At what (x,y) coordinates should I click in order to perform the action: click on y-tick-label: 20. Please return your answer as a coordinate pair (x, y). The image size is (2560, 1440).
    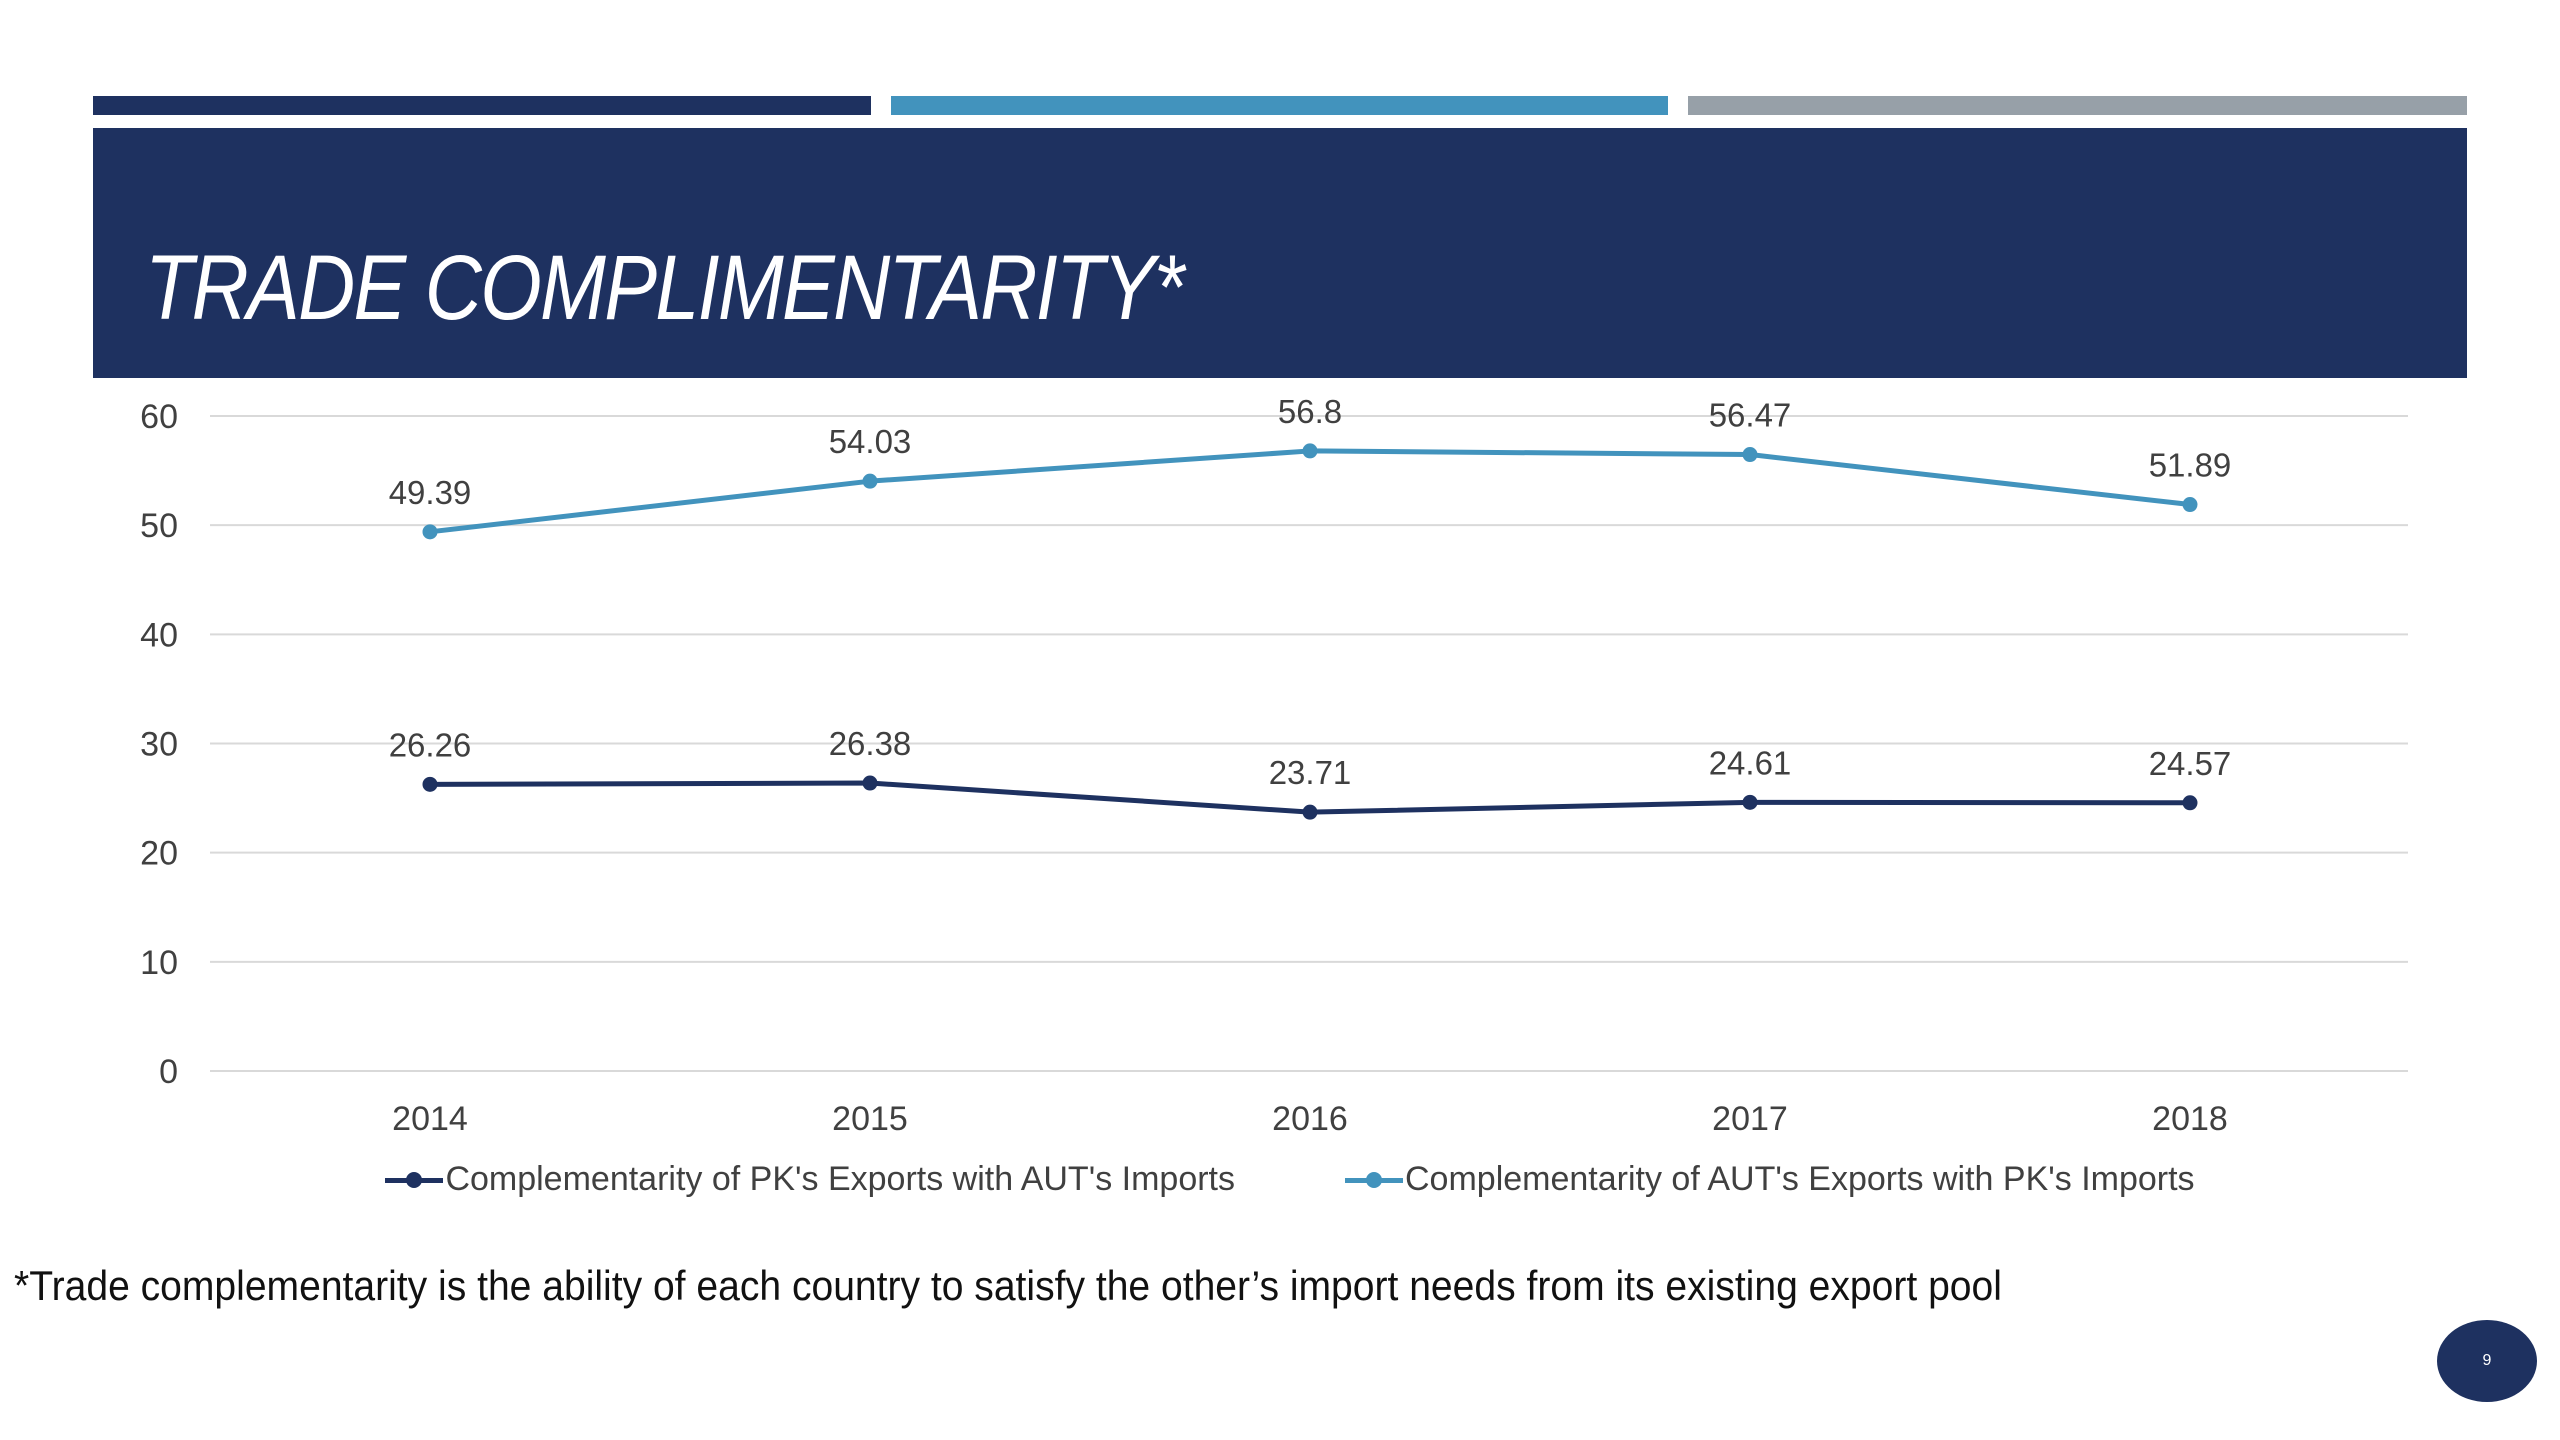
    Looking at the image, I should click on (159, 854).